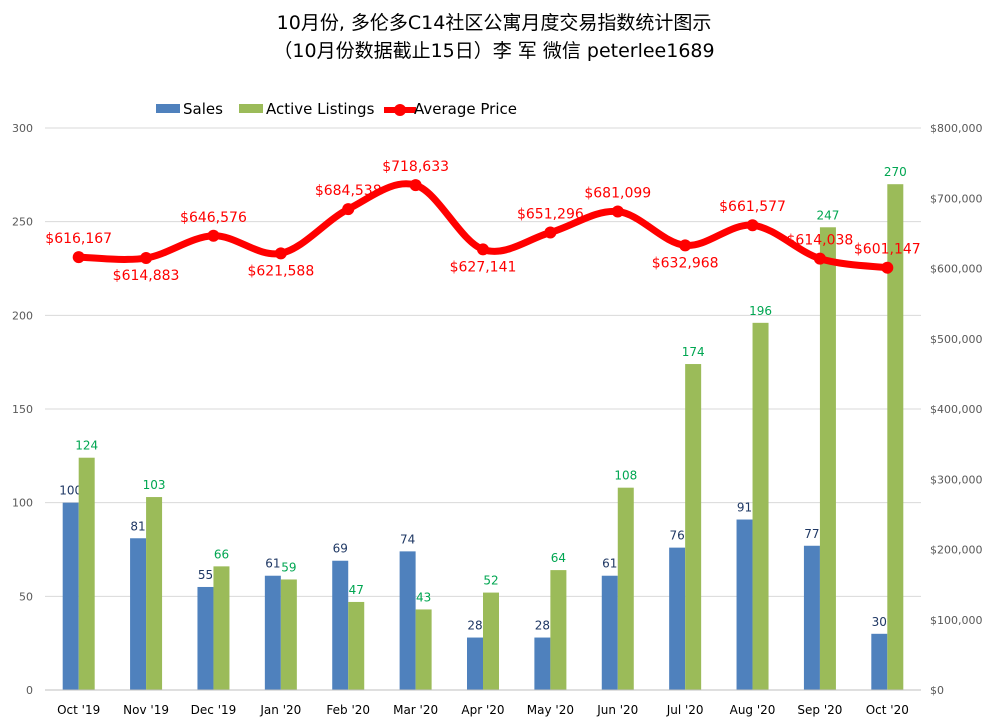 This screenshot has width=988, height=721. Describe the element at coordinates (465, 109) in the screenshot. I see `legend-label-price: Average Price` at that location.